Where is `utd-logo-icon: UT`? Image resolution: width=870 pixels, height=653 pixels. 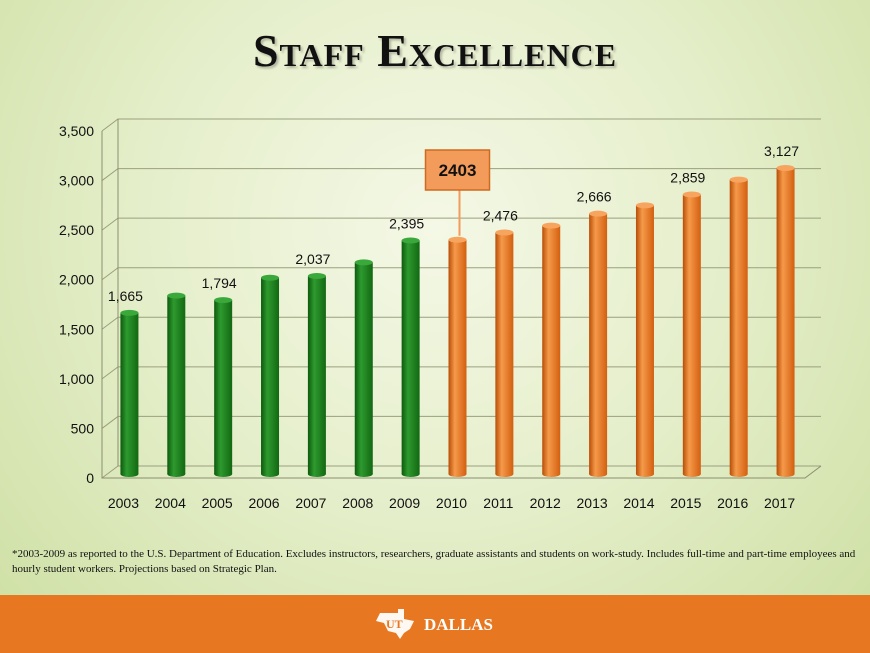 utd-logo-icon: UT is located at coordinates (395, 624).